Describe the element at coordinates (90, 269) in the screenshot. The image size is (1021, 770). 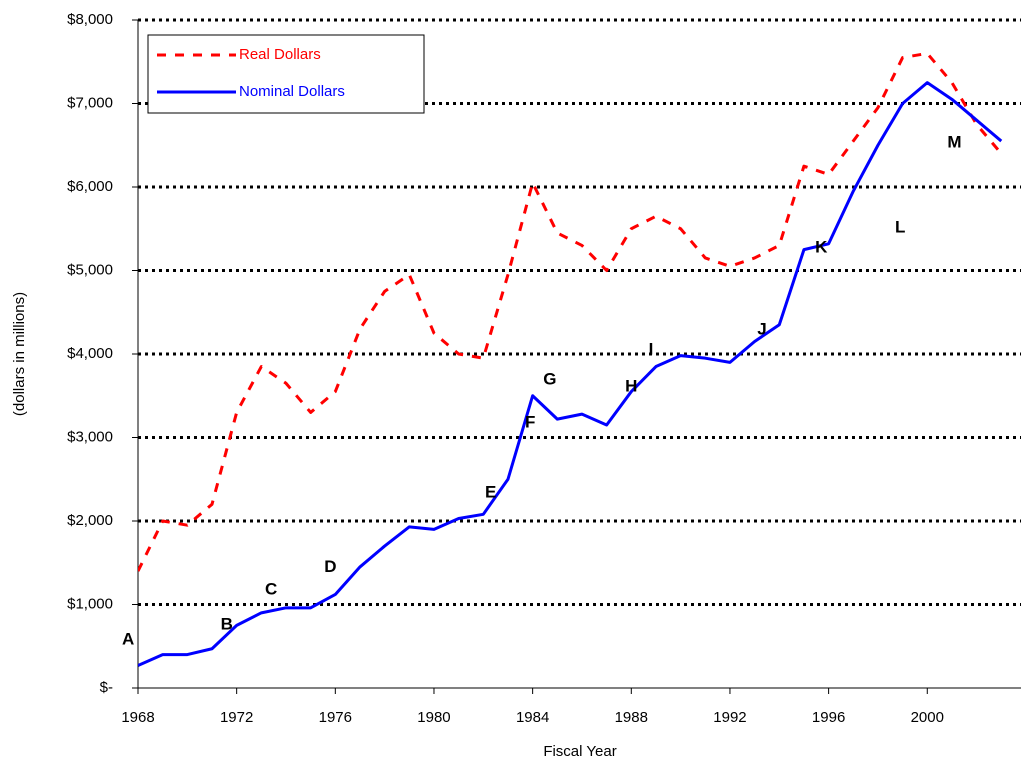
I see `y-tick-label: $5,000` at that location.